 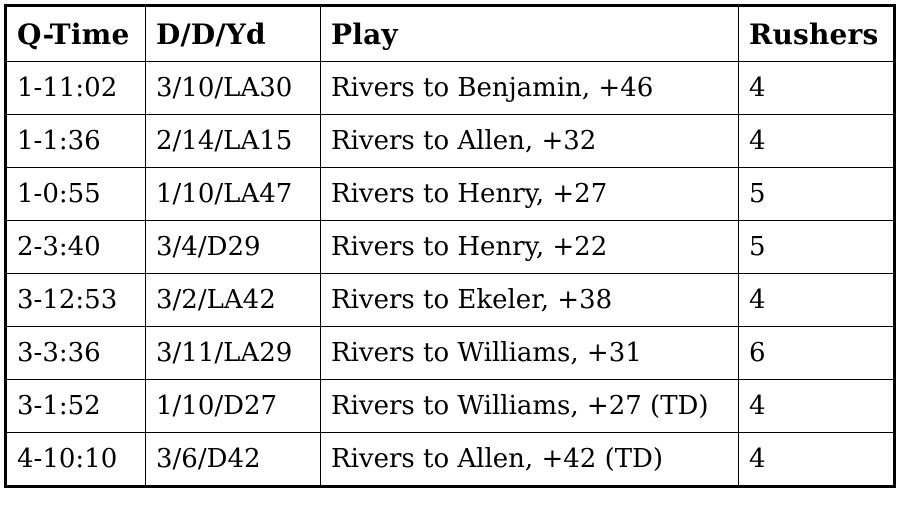 I want to click on cell-qtime: 1-0:55, so click(x=75, y=194).